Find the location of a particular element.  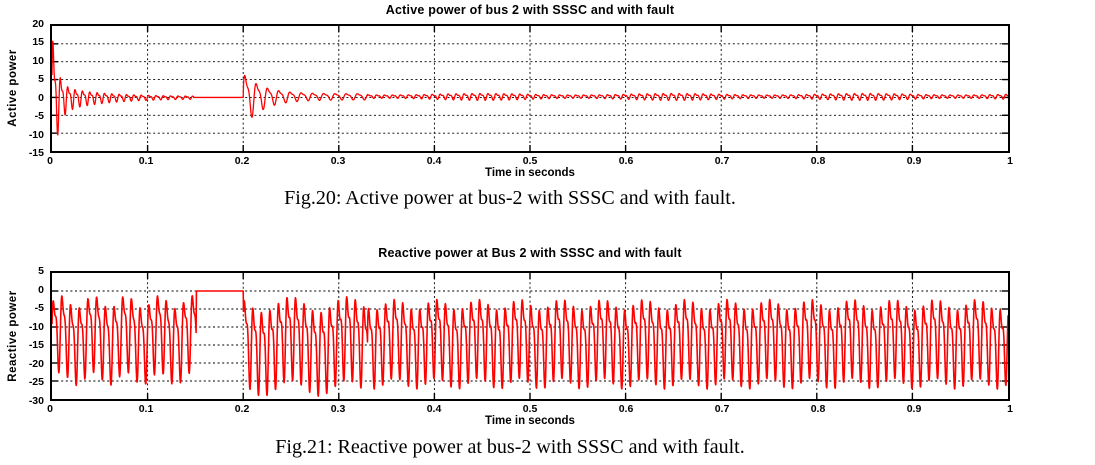

y-tick-label: 15 is located at coordinates (38, 42).